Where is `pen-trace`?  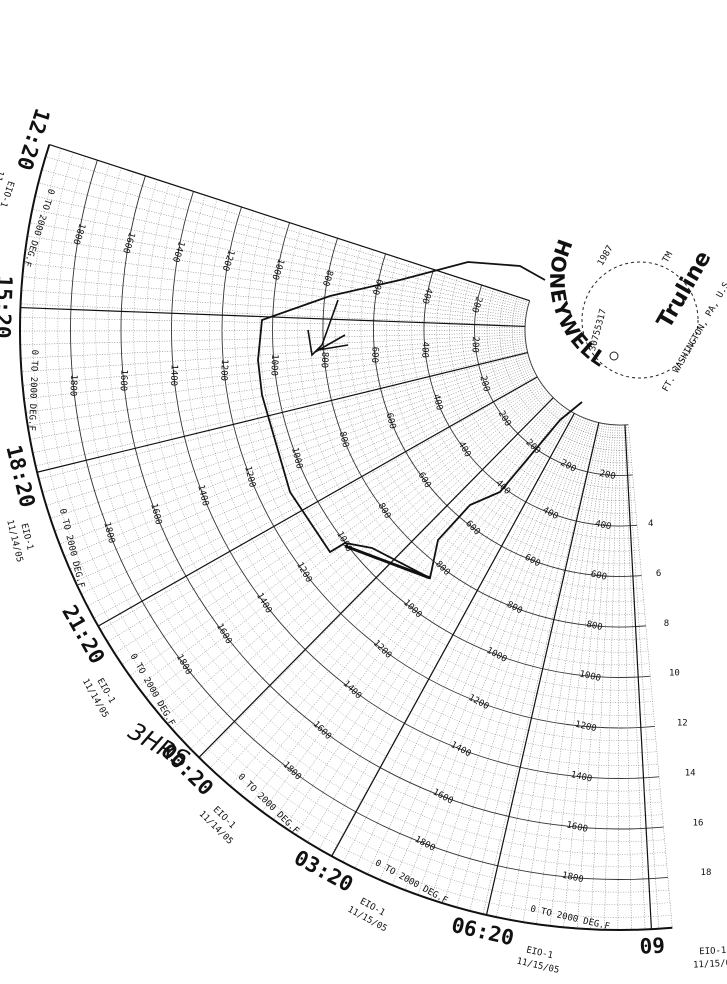 pen-trace is located at coordinates (420, 420).